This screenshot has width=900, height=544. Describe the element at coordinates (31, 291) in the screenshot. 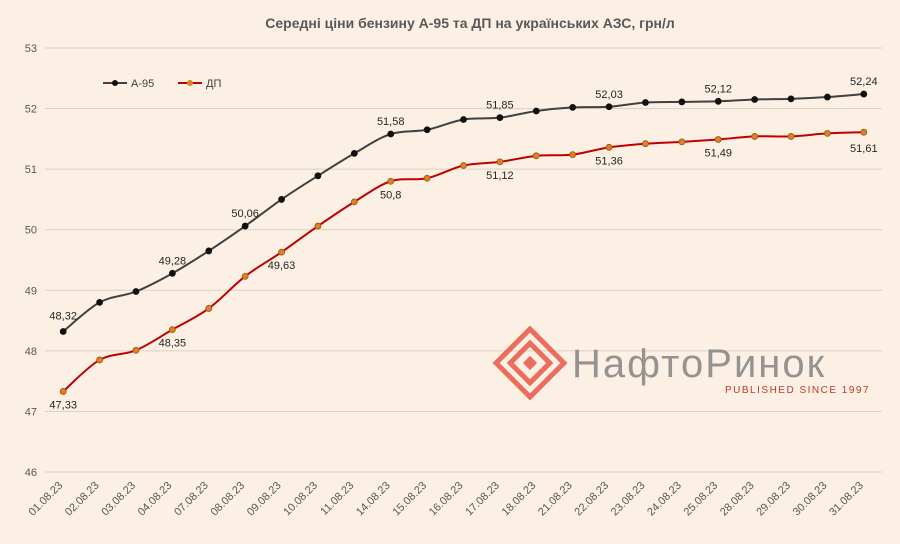

I see `y-tick-label: 49` at that location.